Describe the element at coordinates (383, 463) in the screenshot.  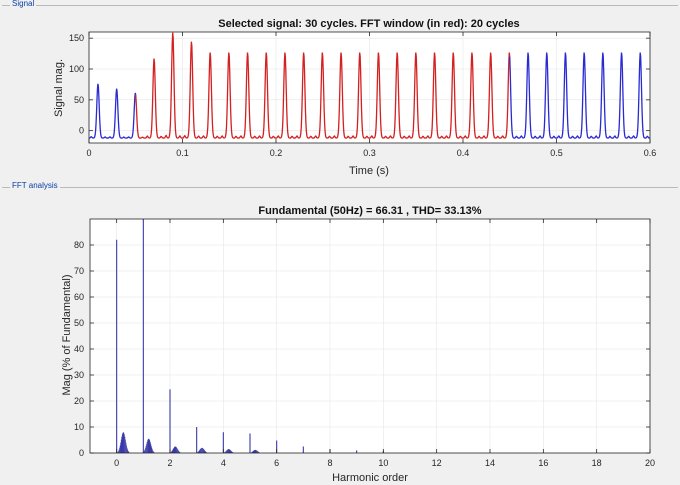
I see `fft-xtick-label: 10` at that location.